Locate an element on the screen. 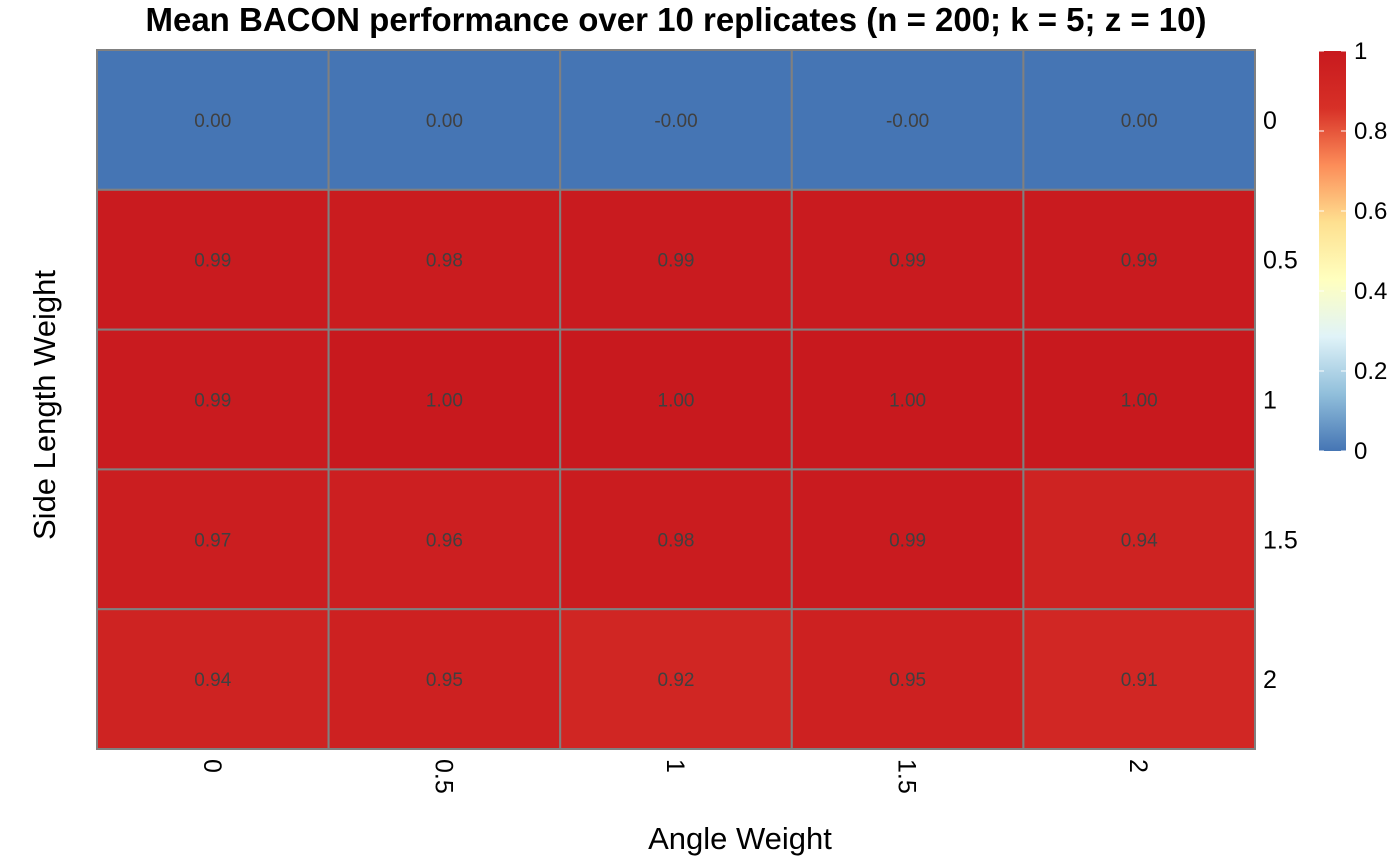 The height and width of the screenshot is (865, 1400). heatmap-cell-r0-c2 is located at coordinates (676, 120).